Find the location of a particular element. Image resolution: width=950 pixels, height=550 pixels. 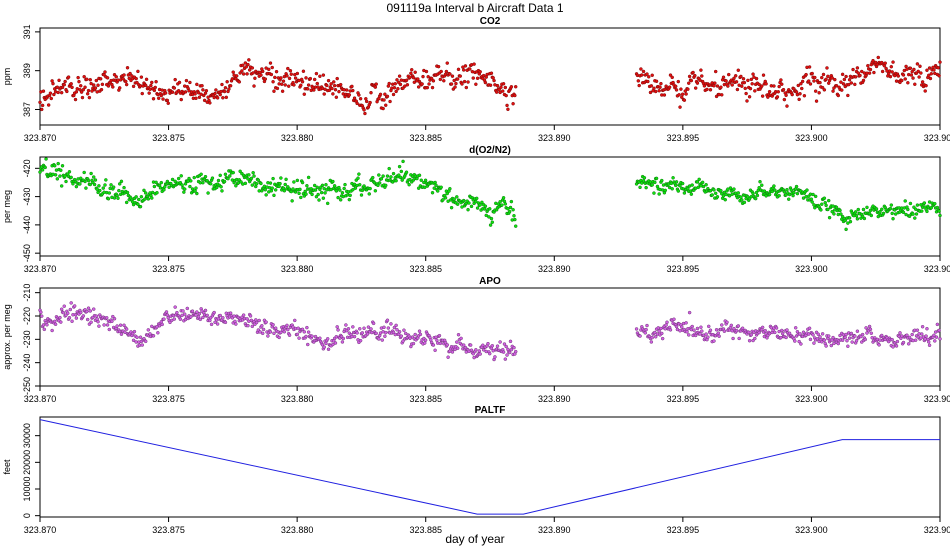

x-tick-label: 323.870 is located at coordinates (40, 530).